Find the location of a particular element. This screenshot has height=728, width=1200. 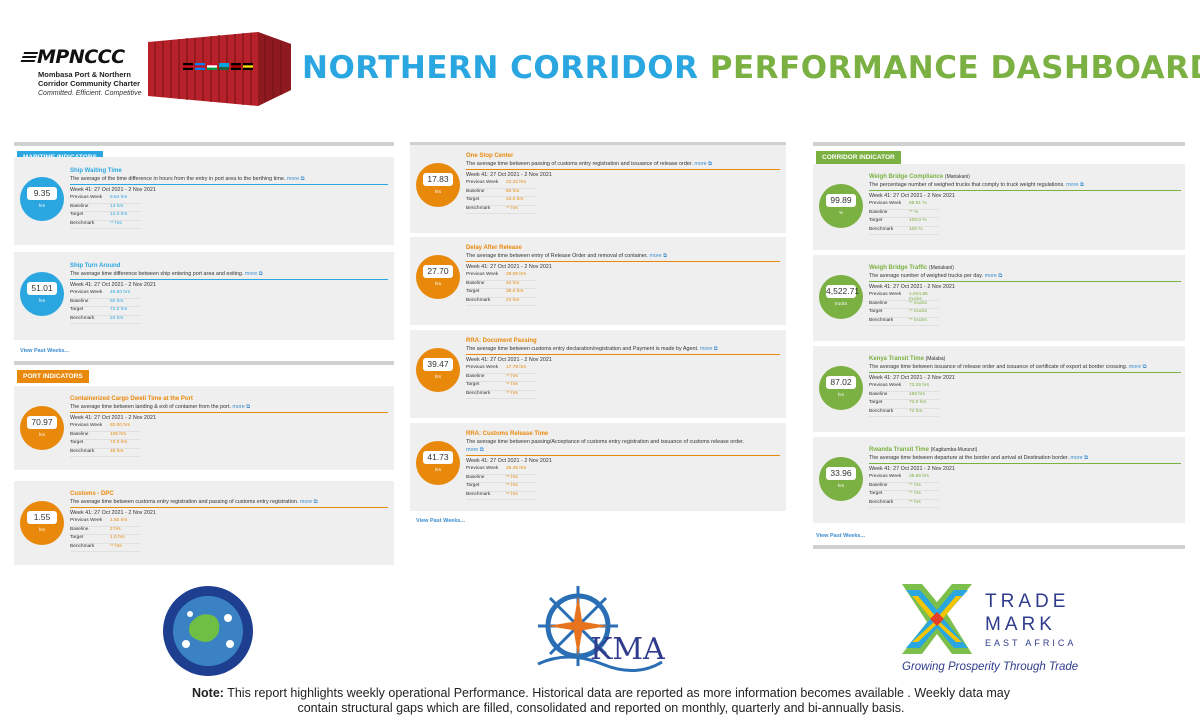

indicator-title: Ship Waiting Time is located at coordinates (96, 171).